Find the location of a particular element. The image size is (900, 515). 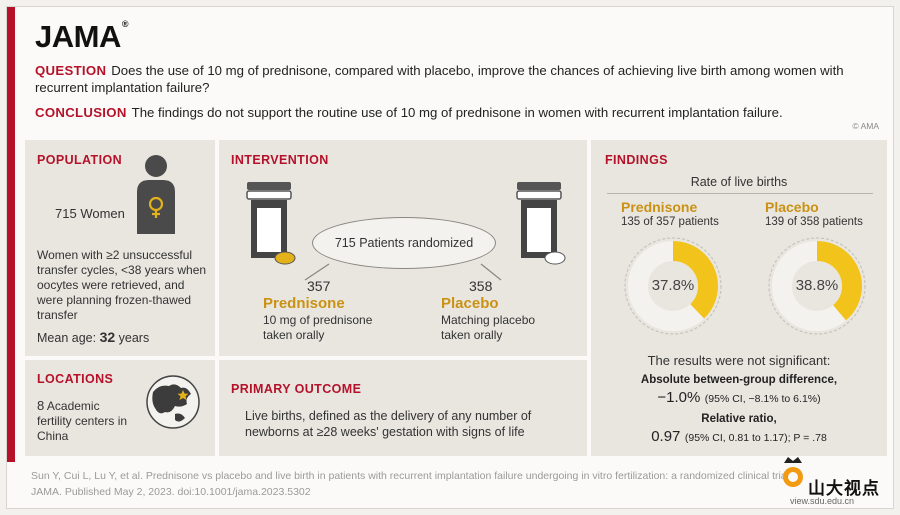

rate-divider is located at coordinates (740, 193).